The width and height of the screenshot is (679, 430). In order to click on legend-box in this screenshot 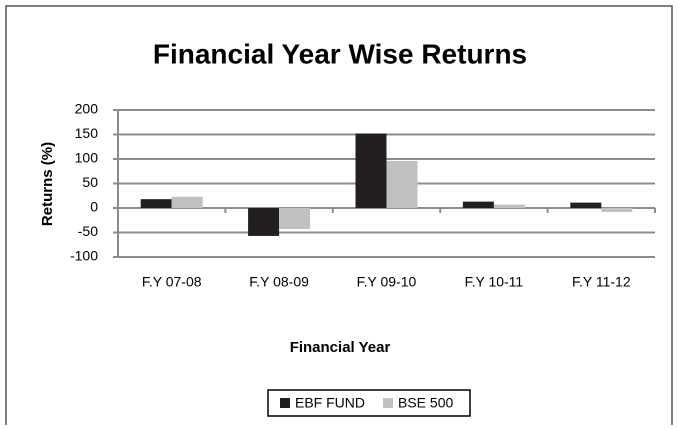, I will do `click(369, 403)`.